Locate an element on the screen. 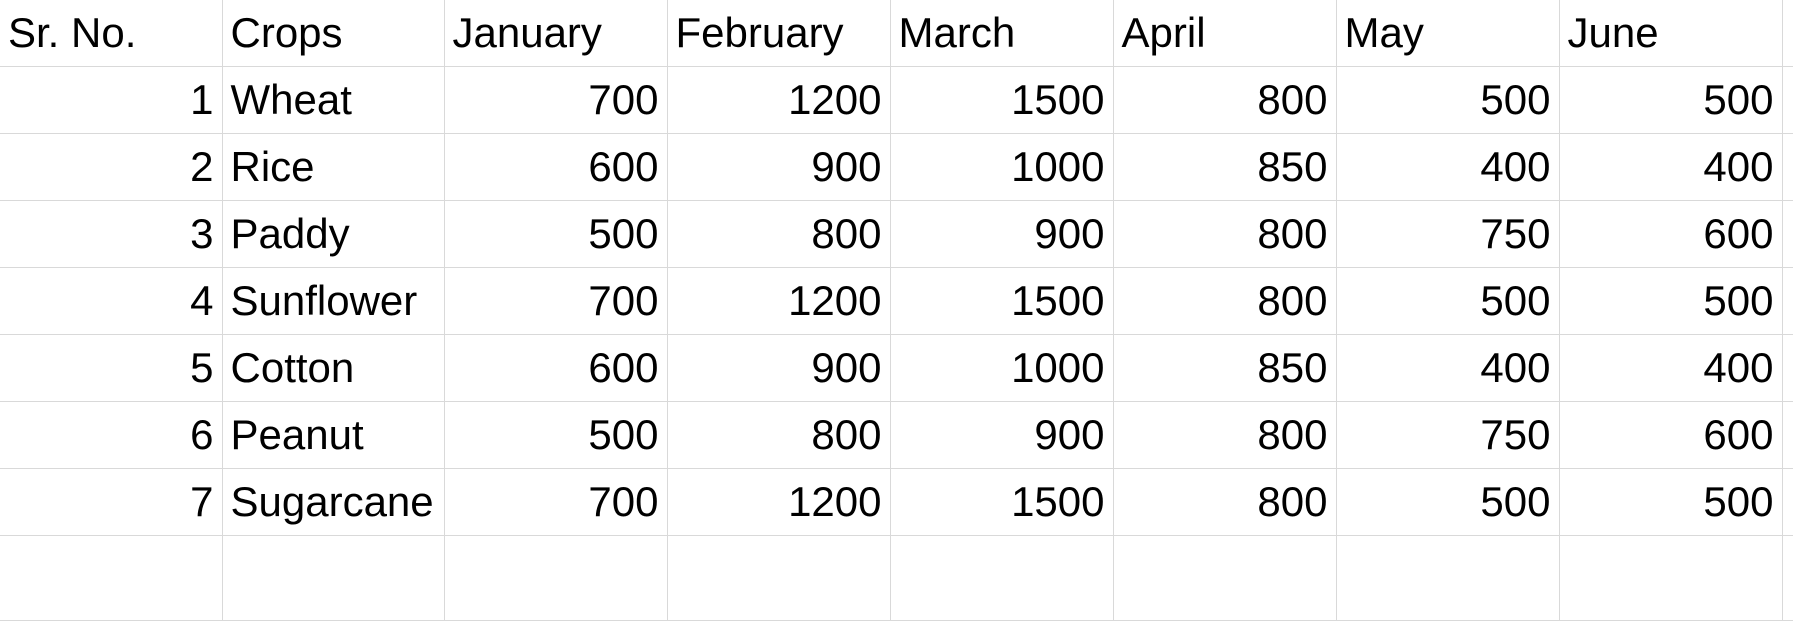 The width and height of the screenshot is (1793, 621). crop-name-cell: Sunflower is located at coordinates (333, 301).